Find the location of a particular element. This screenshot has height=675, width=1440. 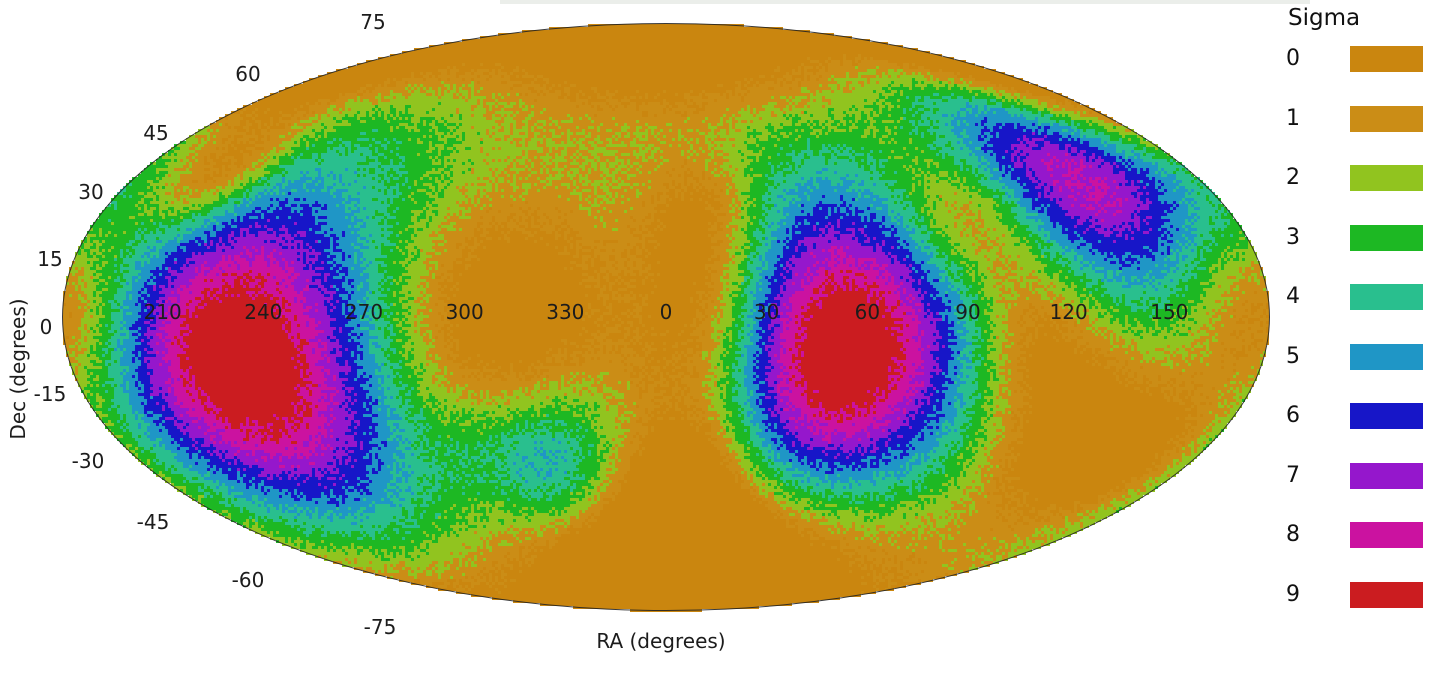

y-axis-label: Dec (degrees) is located at coordinates (18, 369).